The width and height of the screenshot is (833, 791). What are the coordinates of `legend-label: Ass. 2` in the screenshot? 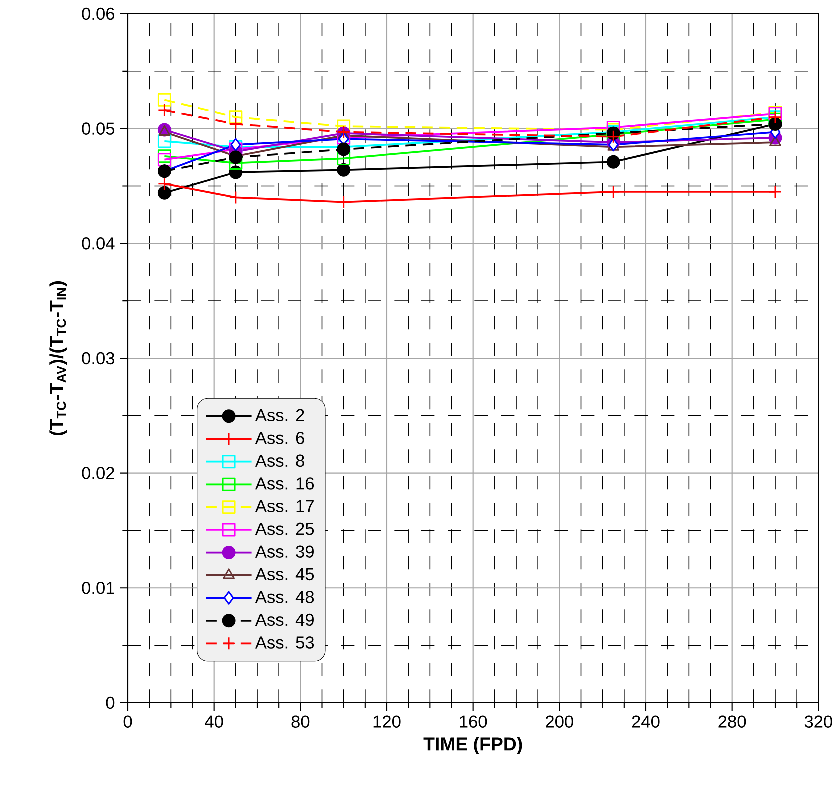 It's located at (279, 415).